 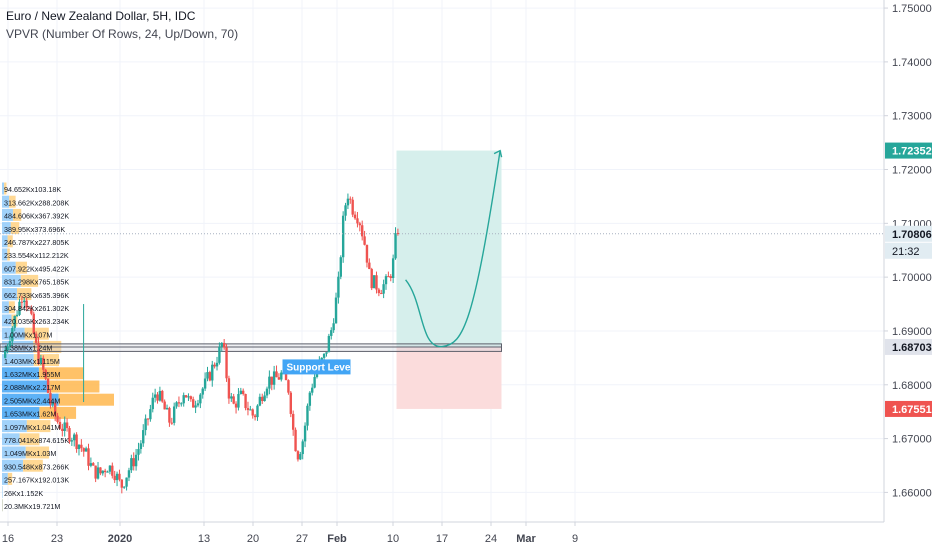 I want to click on price-tick-label: 1.70000, so click(x=912, y=278).